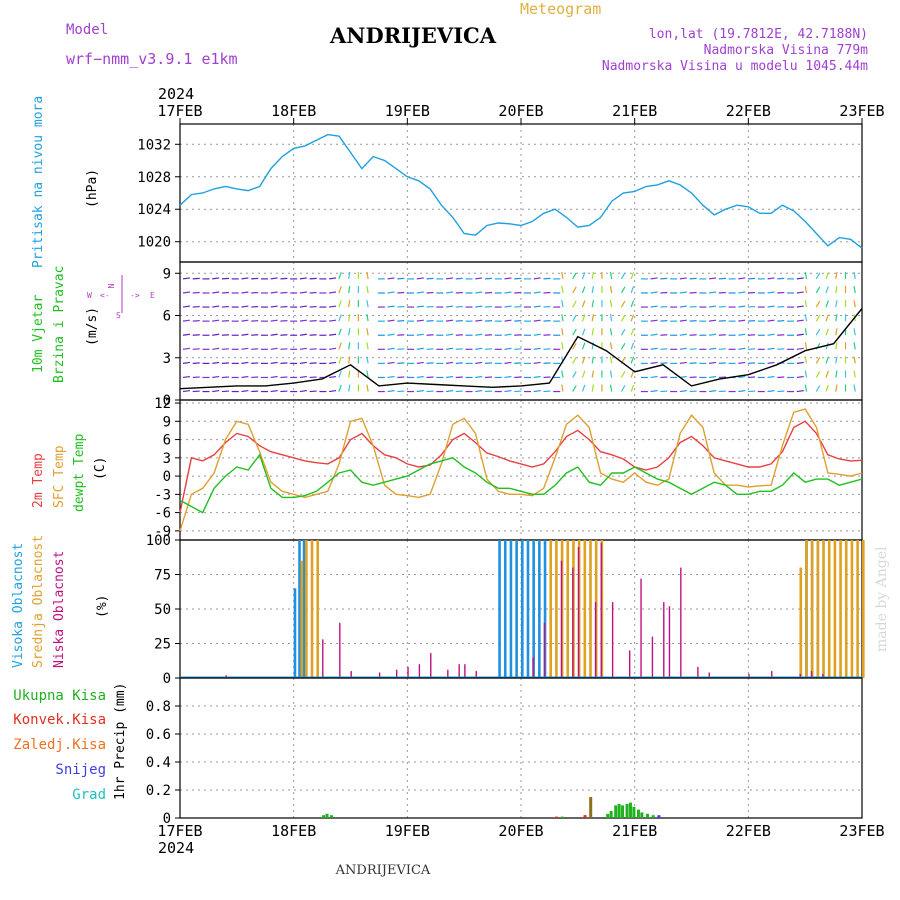 This screenshot has width=900, height=900. What do you see at coordinates (176, 848) in the screenshot?
I see `year-label-bottom: 2024` at bounding box center [176, 848].